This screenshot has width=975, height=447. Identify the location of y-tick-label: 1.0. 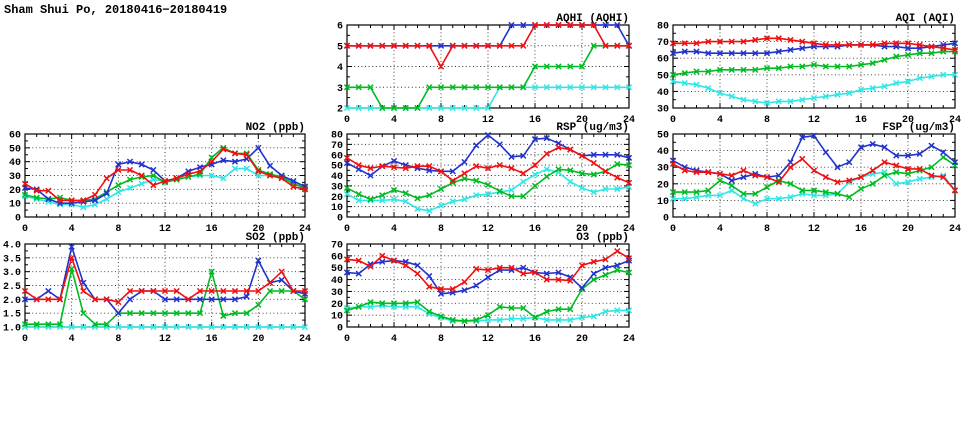
(12, 329).